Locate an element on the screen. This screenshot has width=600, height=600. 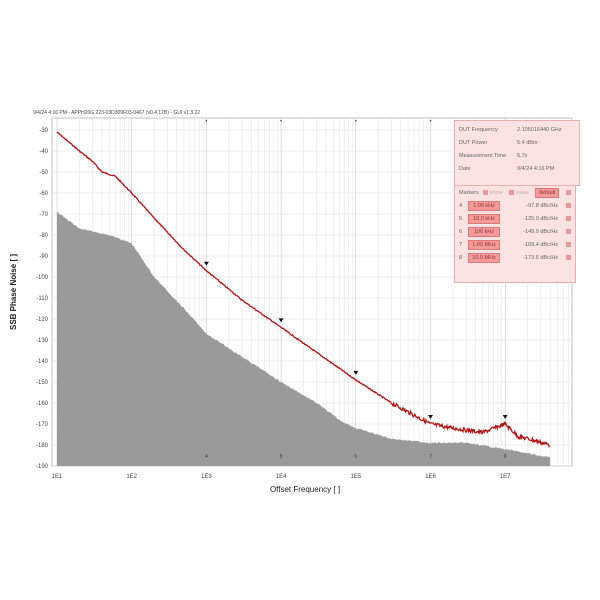
x-axis-label: Offset Frequency [ ] is located at coordinates (305, 489).